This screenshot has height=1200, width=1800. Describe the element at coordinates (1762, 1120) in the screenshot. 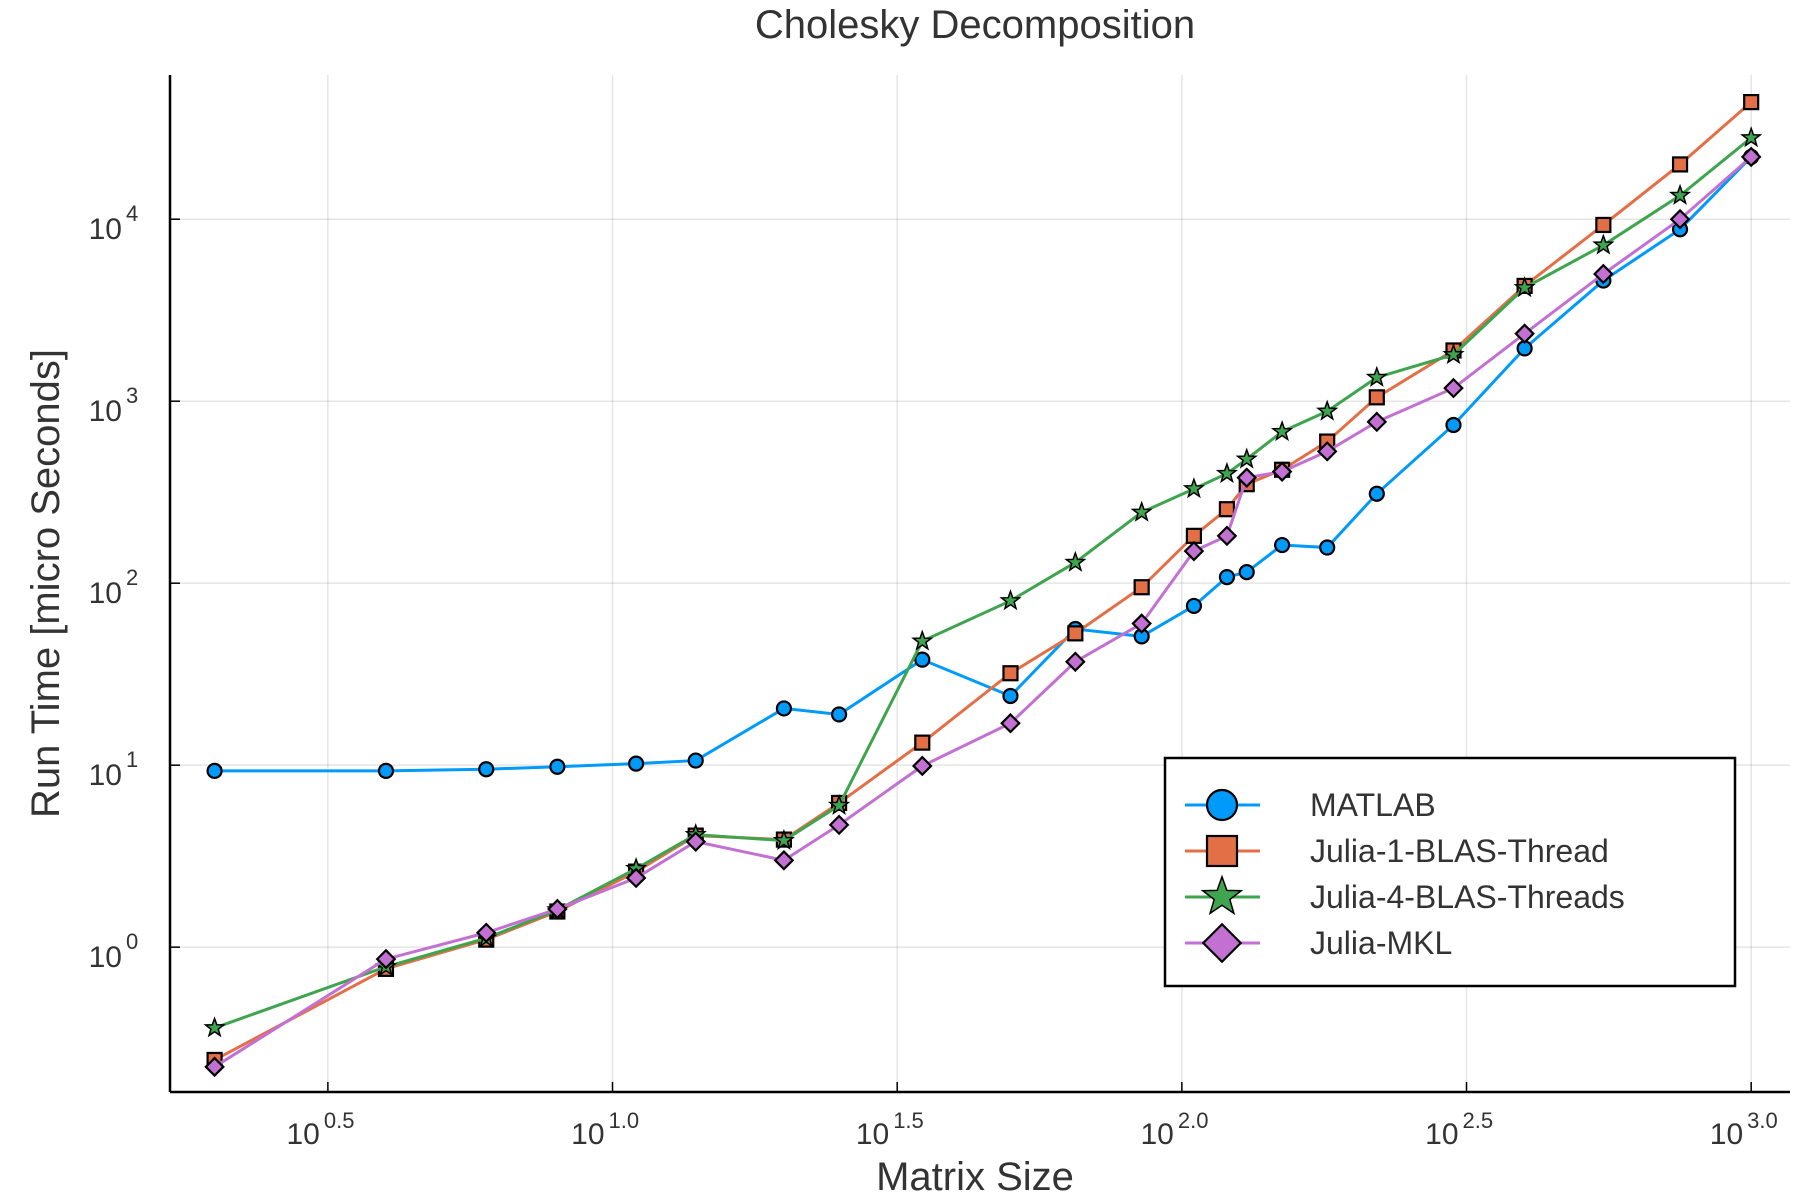

I see `x-tick-label-exponent: 3.0` at that location.